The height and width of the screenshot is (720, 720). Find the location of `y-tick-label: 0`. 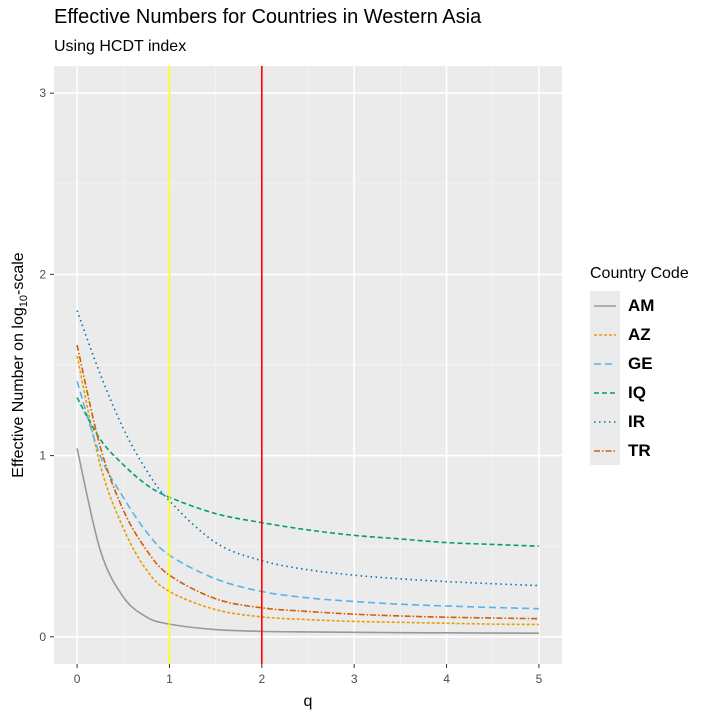

y-tick-label: 0 is located at coordinates (42, 637).